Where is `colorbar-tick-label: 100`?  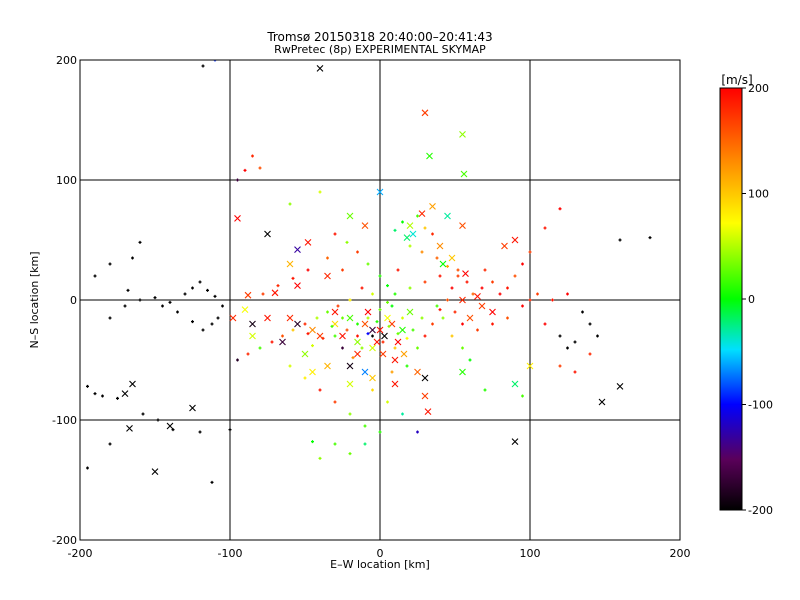 colorbar-tick-label: 100 is located at coordinates (758, 194).